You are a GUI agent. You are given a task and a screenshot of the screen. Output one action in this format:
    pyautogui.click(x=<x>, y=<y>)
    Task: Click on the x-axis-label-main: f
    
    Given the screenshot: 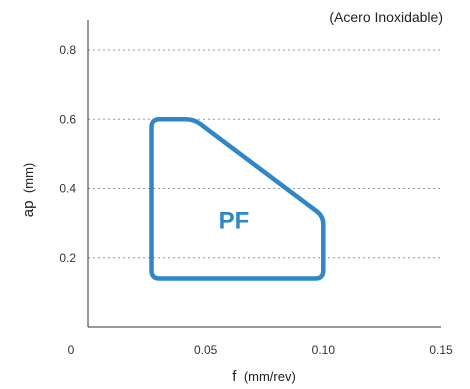 What is the action you would take?
    pyautogui.click(x=234, y=376)
    